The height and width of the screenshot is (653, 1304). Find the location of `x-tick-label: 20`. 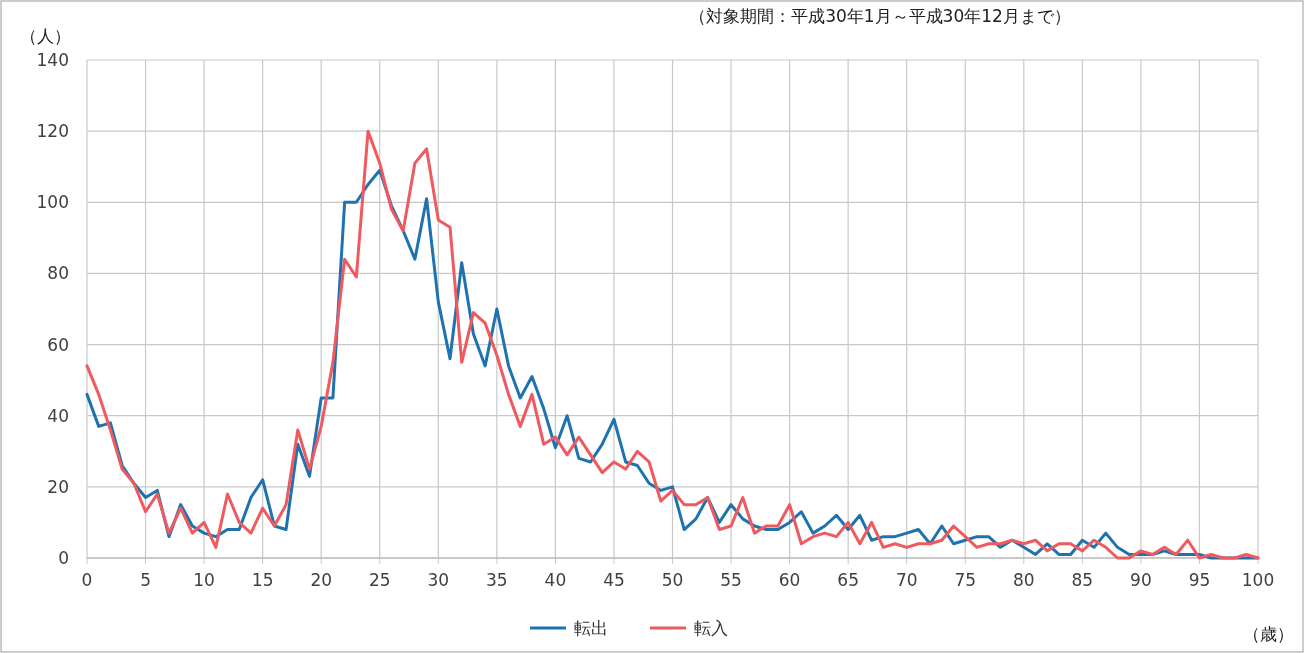

x-tick-label: 20 is located at coordinates (321, 580).